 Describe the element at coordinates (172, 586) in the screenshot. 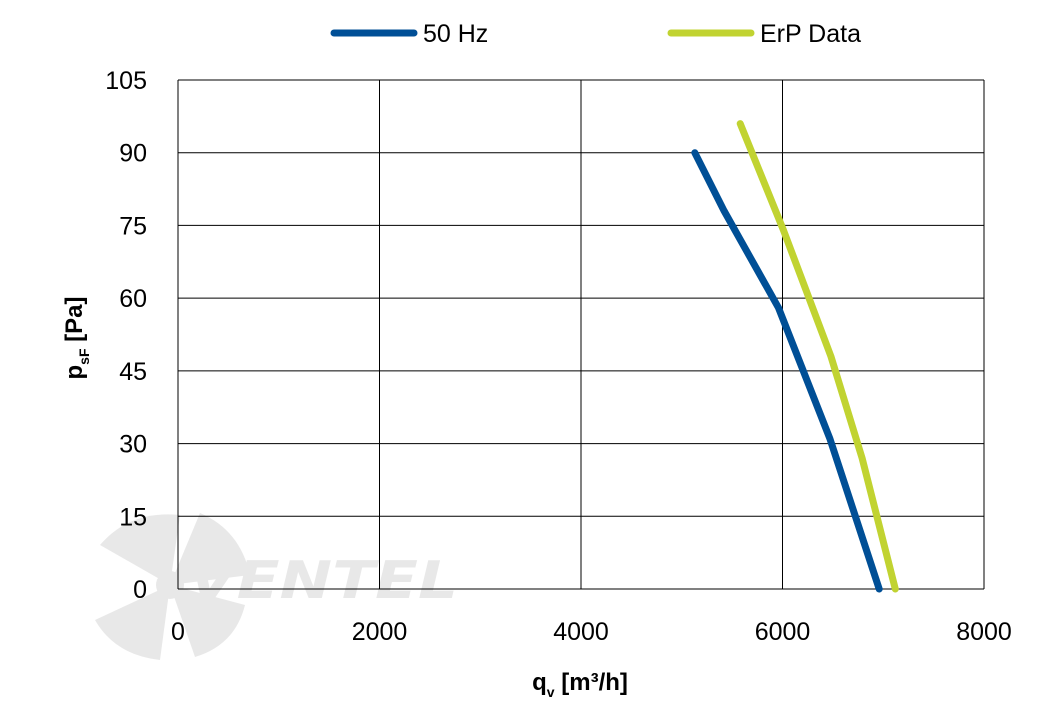

I see `fan-logo-icon` at that location.